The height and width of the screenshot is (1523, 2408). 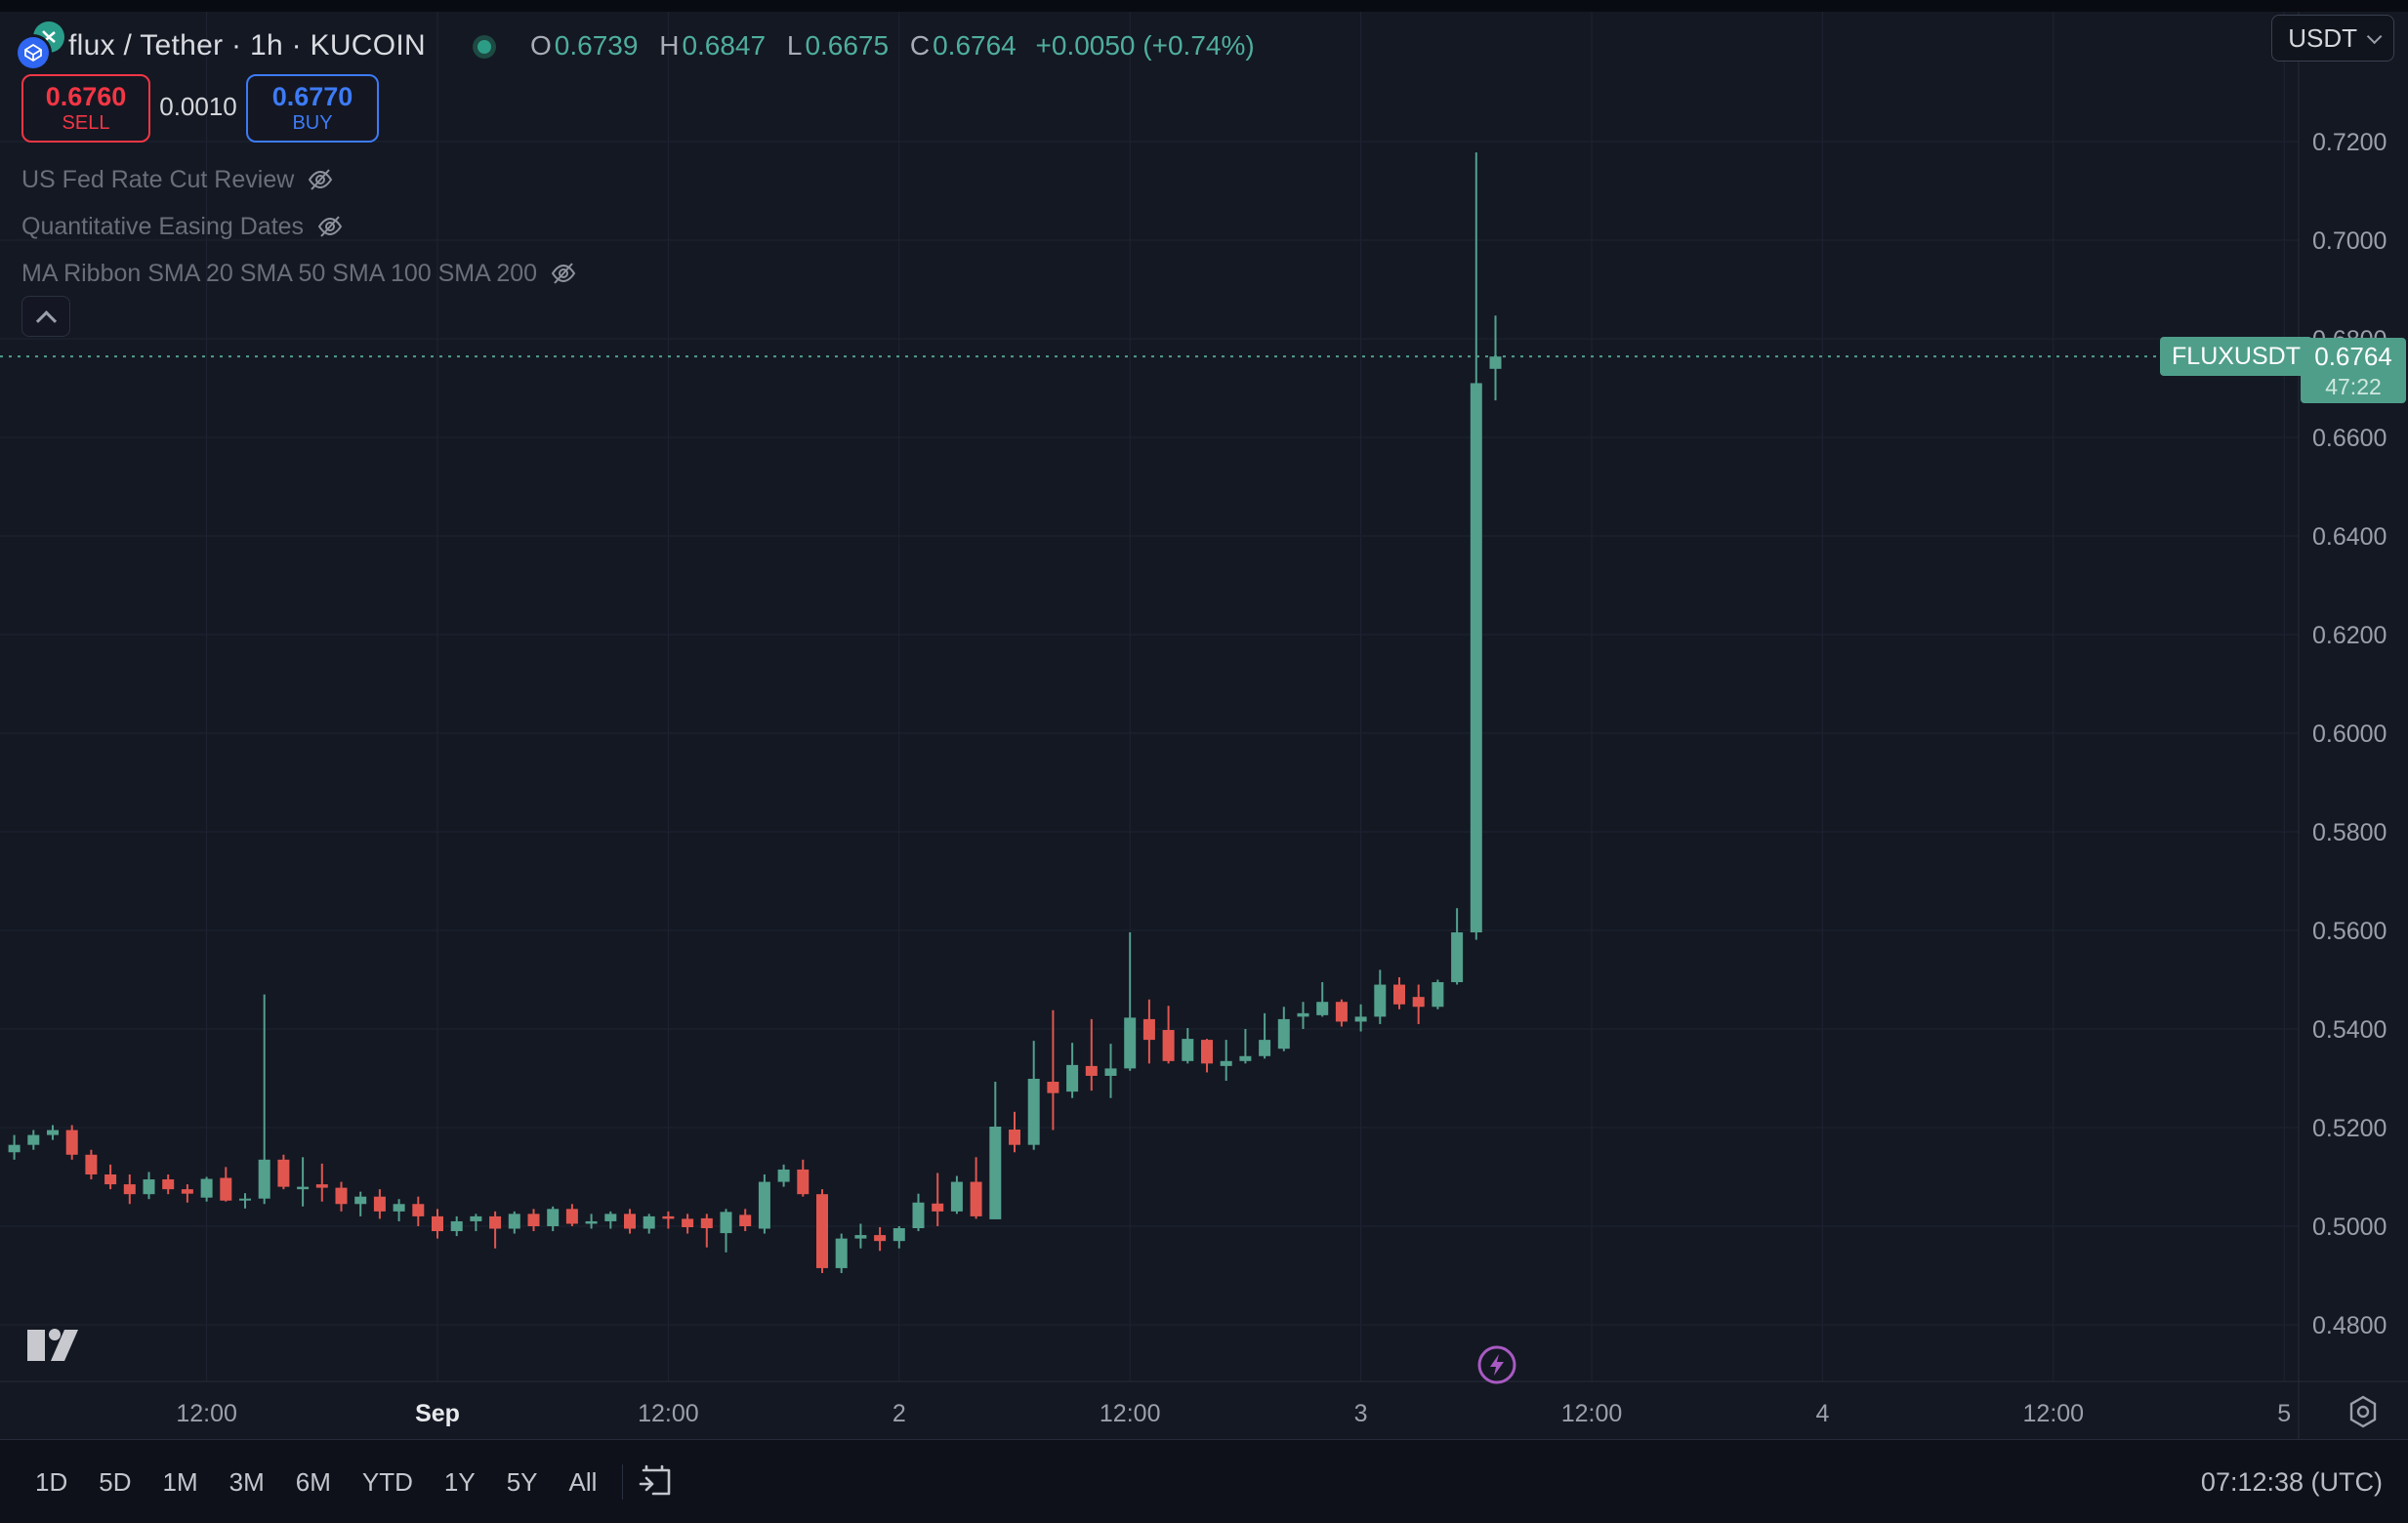 What do you see at coordinates (387, 1481) in the screenshot?
I see `range-button-ytd: YTD` at bounding box center [387, 1481].